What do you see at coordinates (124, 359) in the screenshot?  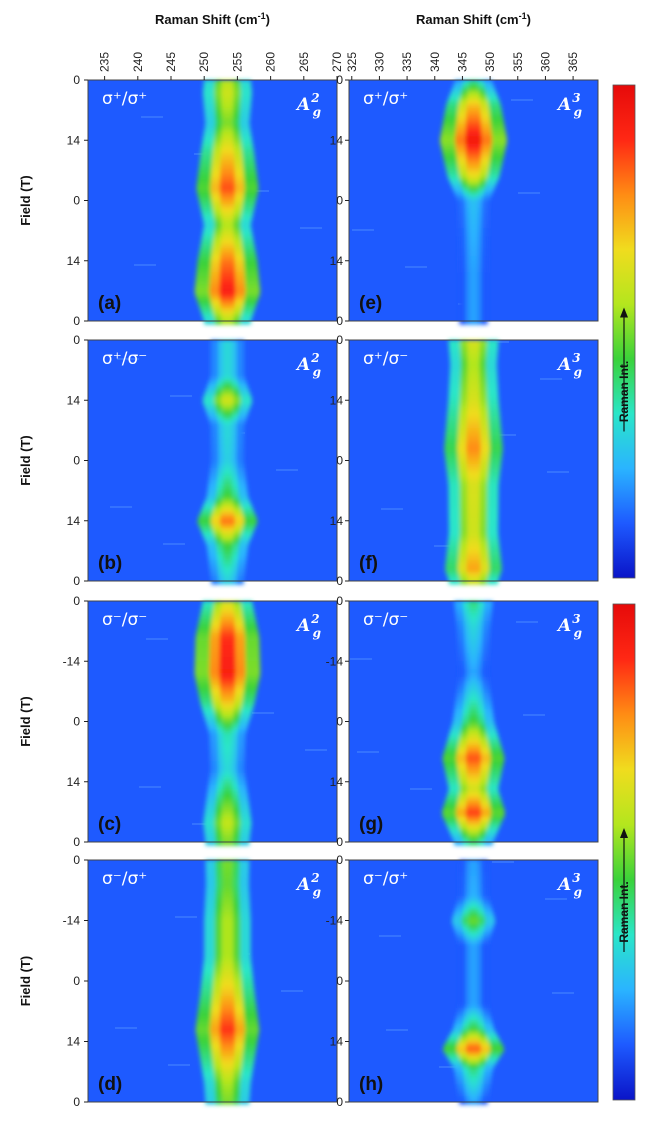 I see `polarization-label: σ⁺/σ⁻` at bounding box center [124, 359].